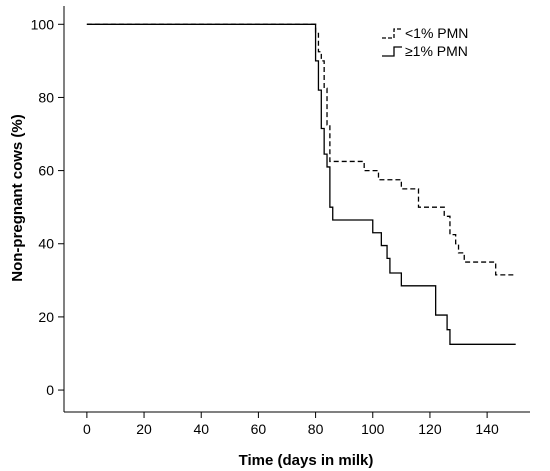 The width and height of the screenshot is (550, 471). Describe the element at coordinates (144, 429) in the screenshot. I see `x-tick-label-20: 20` at that location.